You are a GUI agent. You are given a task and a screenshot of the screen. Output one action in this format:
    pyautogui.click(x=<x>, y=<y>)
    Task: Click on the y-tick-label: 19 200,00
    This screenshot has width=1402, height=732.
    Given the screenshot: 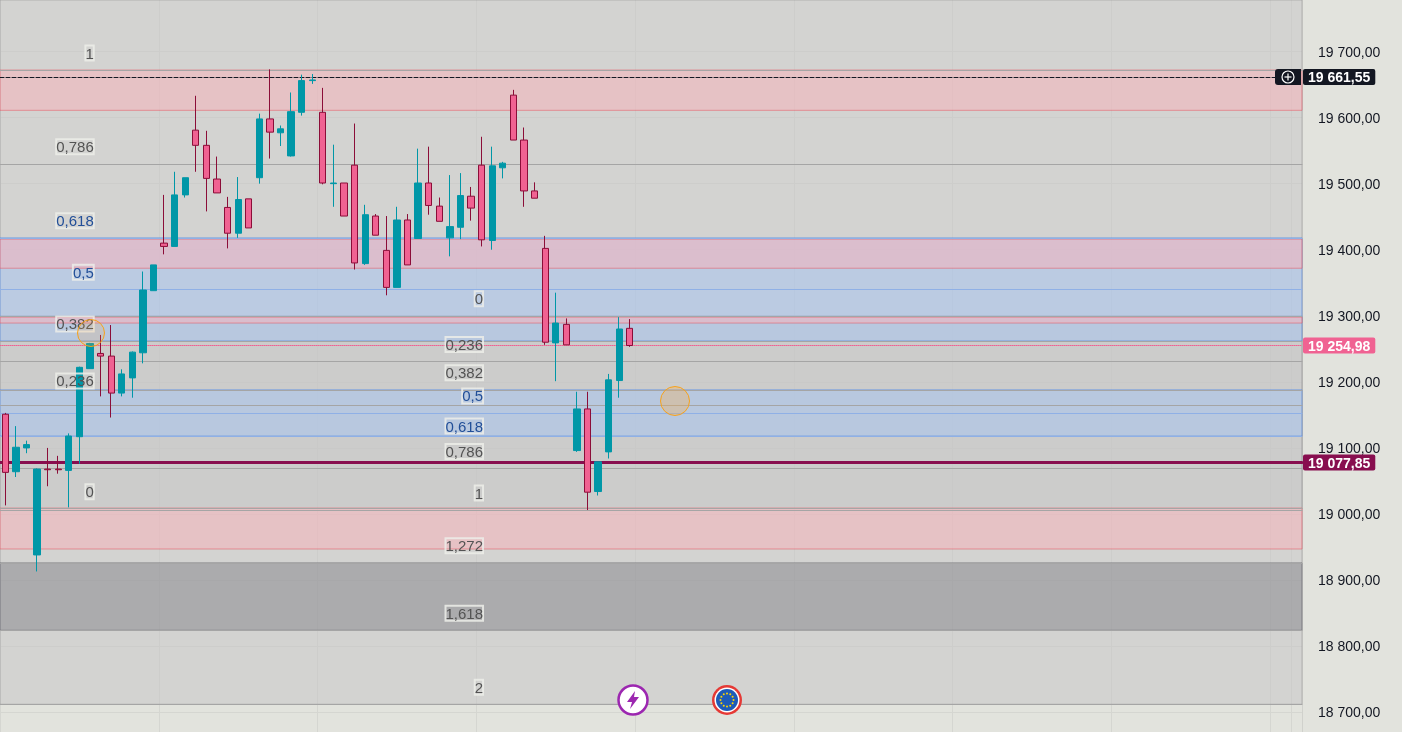 What is the action you would take?
    pyautogui.click(x=1349, y=381)
    